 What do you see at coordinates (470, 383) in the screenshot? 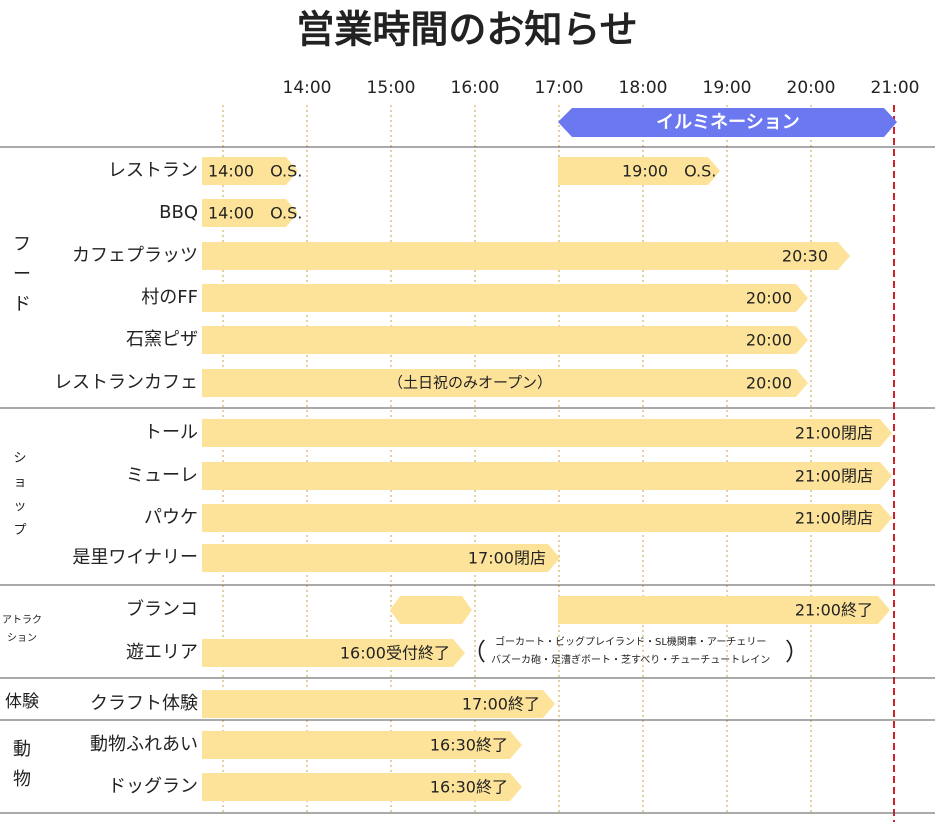
I see `bar-note: （土日祝のみオープン）` at bounding box center [470, 383].